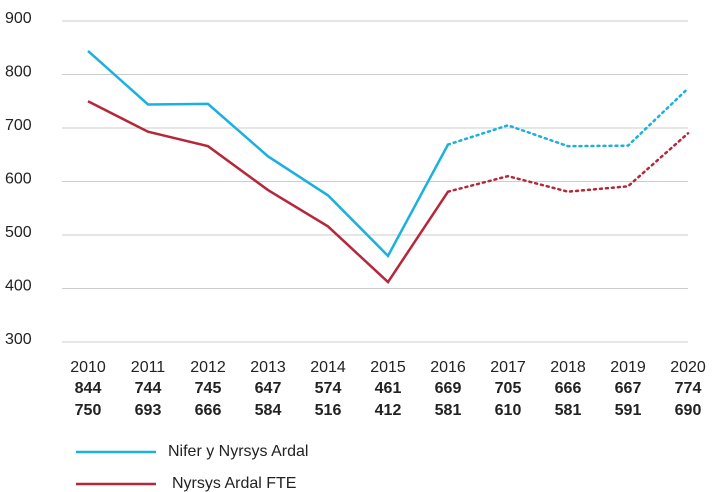 The image size is (712, 492). I want to click on table-value: 461, so click(388, 388).